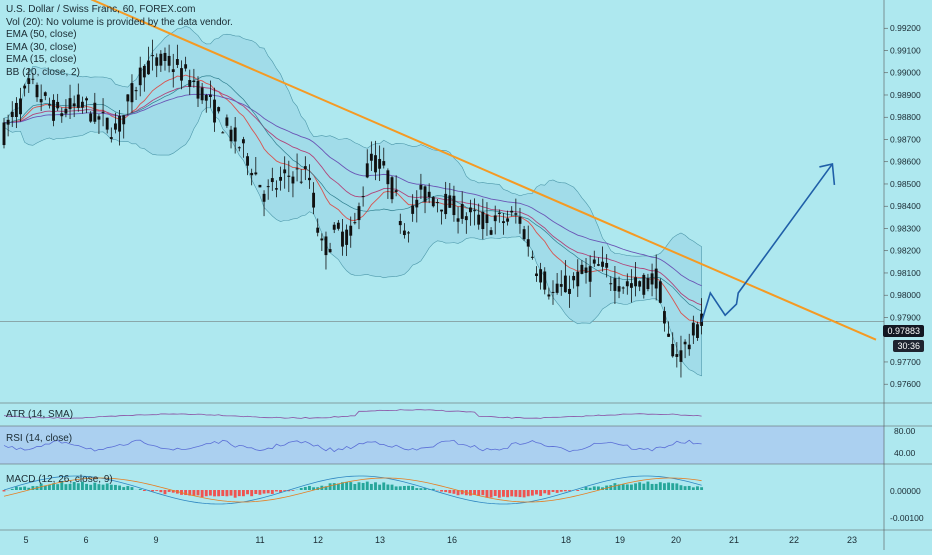 Image resolution: width=932 pixels, height=555 pixels. Describe the element at coordinates (318, 540) in the screenshot. I see `time-tick-label: 12` at that location.